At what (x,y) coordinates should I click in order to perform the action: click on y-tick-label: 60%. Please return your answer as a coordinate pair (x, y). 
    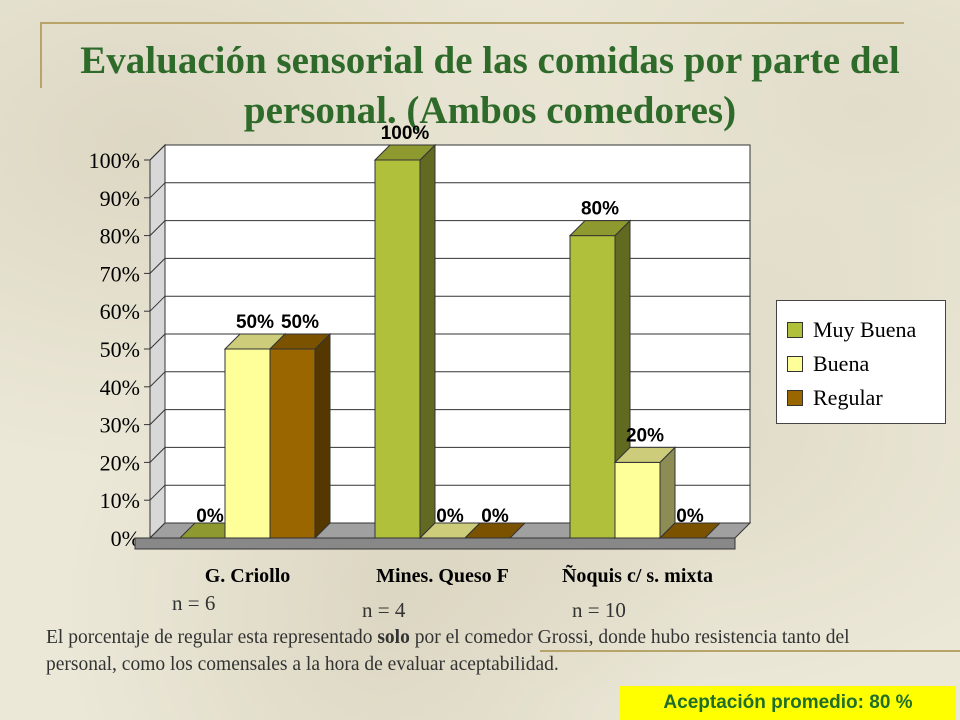
    Looking at the image, I should click on (120, 311).